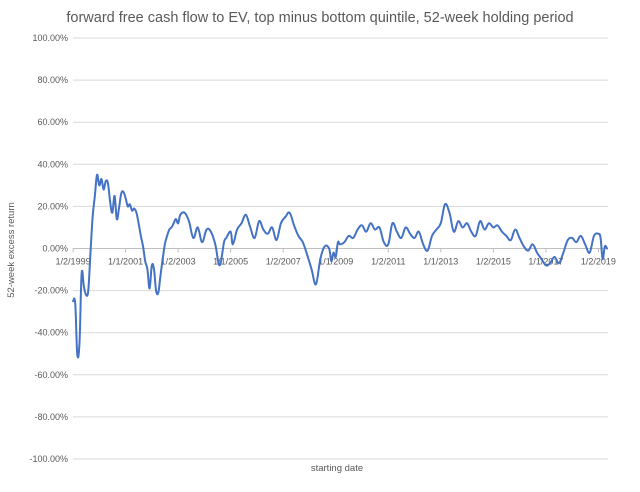 The height and width of the screenshot is (492, 640). I want to click on x-tick-label: 1/1/2017, so click(545, 262).